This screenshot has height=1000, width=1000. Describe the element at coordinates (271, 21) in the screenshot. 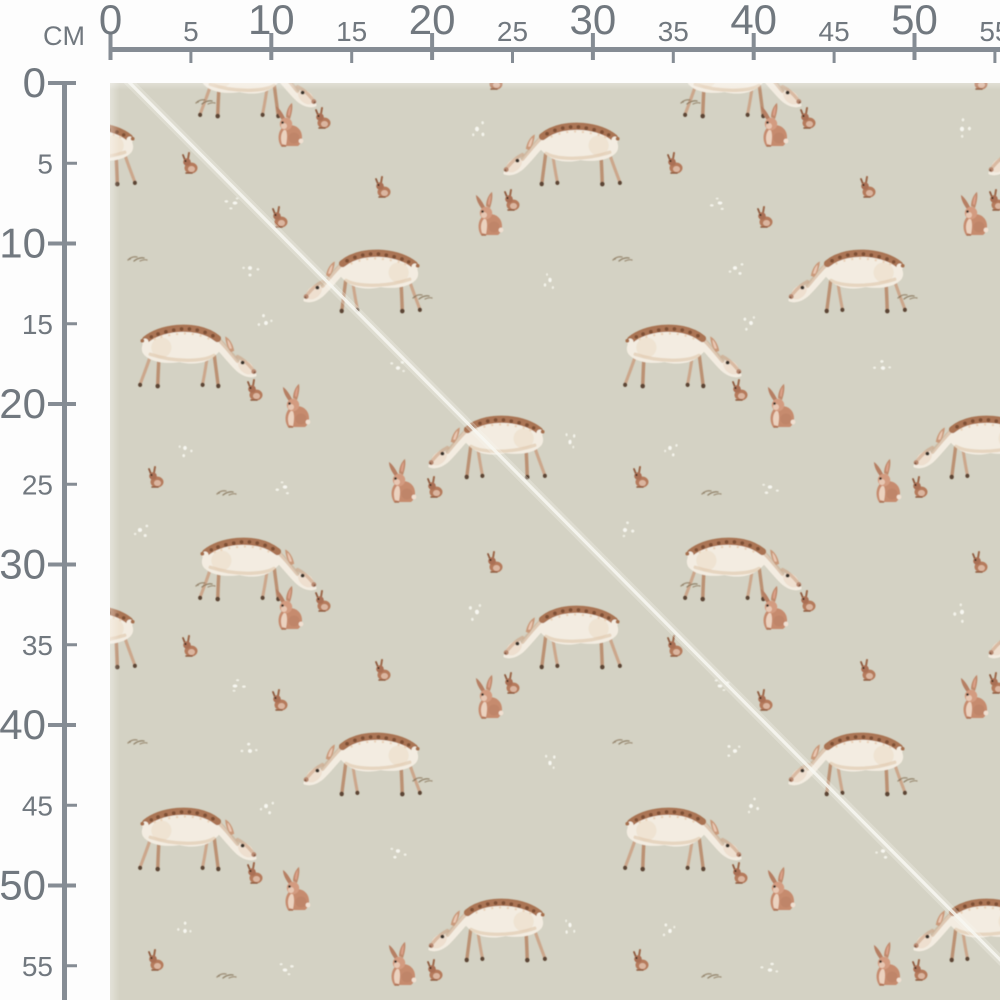

I see `top-ruler-label: 10` at that location.